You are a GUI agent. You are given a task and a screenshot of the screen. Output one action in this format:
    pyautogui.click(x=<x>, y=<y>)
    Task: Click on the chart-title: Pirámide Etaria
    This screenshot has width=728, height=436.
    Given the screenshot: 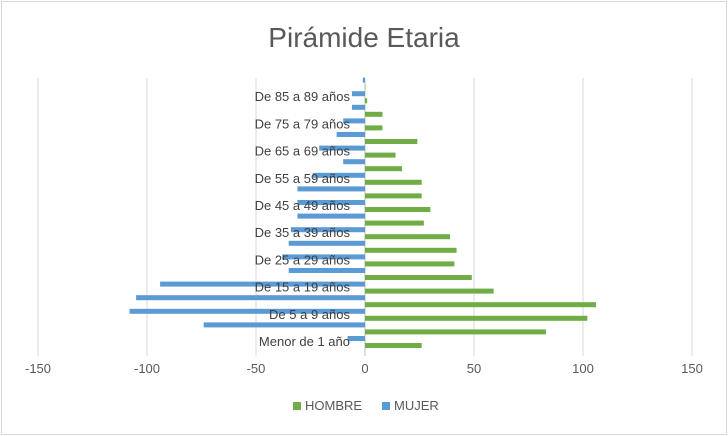 What is the action you would take?
    pyautogui.click(x=364, y=37)
    